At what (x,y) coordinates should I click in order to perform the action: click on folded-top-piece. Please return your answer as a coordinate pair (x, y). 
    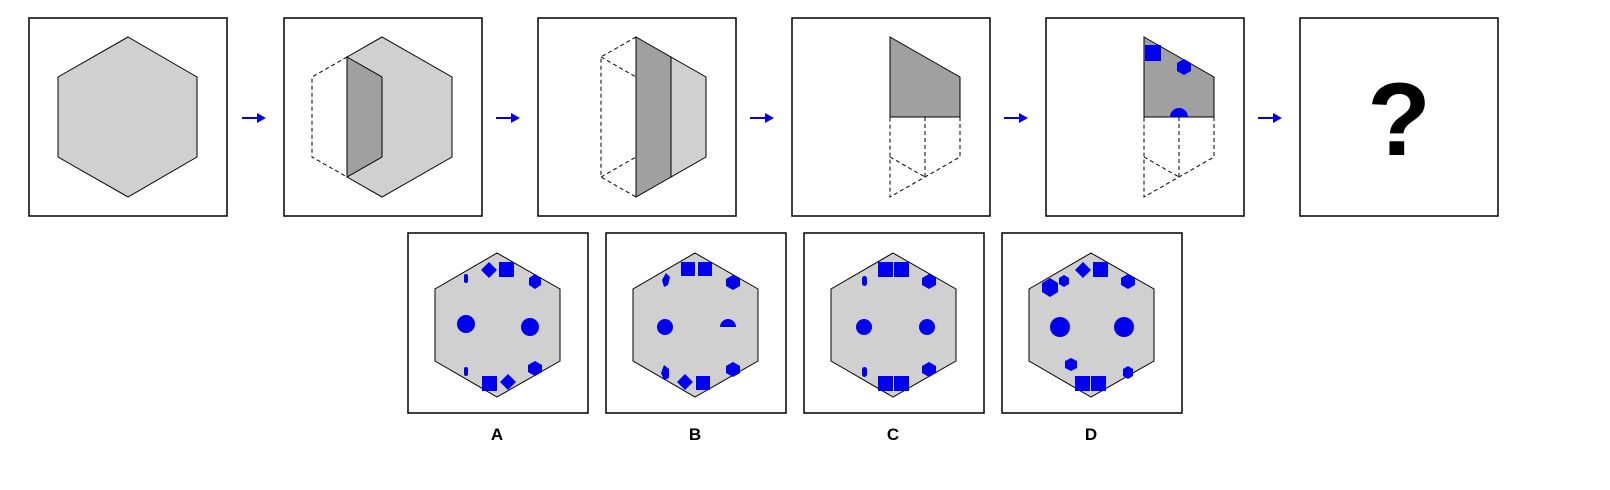
    Looking at the image, I should click on (925, 77).